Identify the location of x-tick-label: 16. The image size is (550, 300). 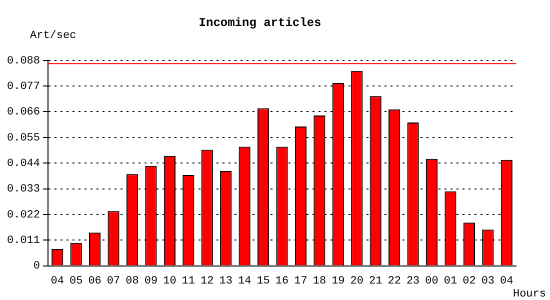
(282, 281).